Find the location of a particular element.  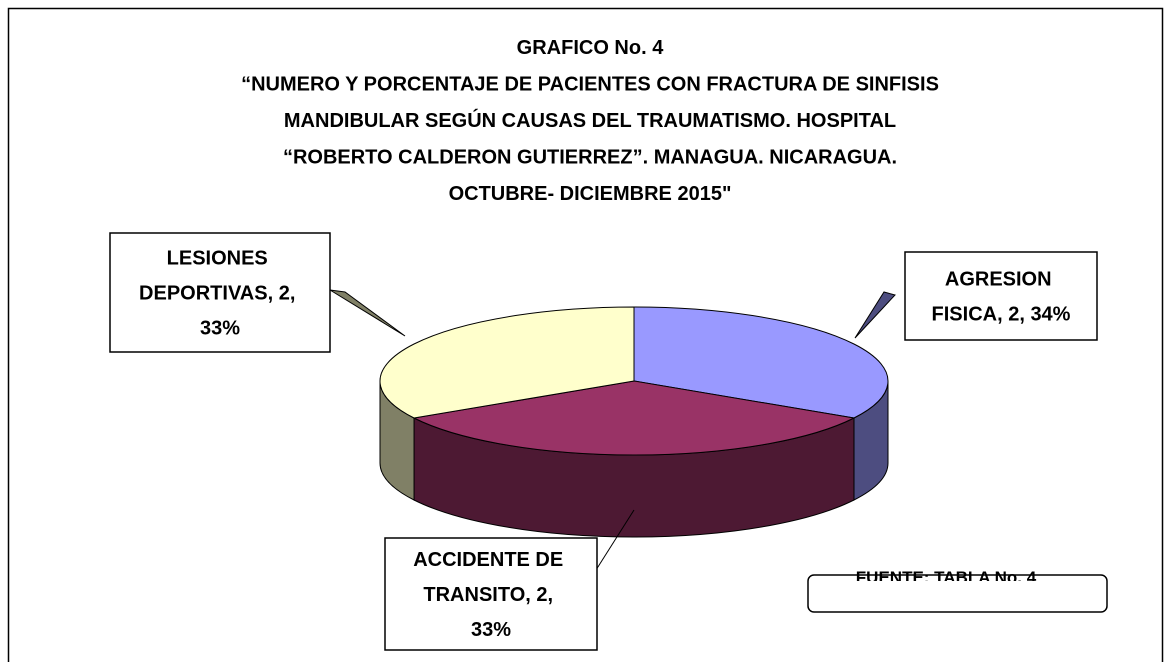

data-label: AGRESION FISICA, 2, 34% is located at coordinates (1001, 297).